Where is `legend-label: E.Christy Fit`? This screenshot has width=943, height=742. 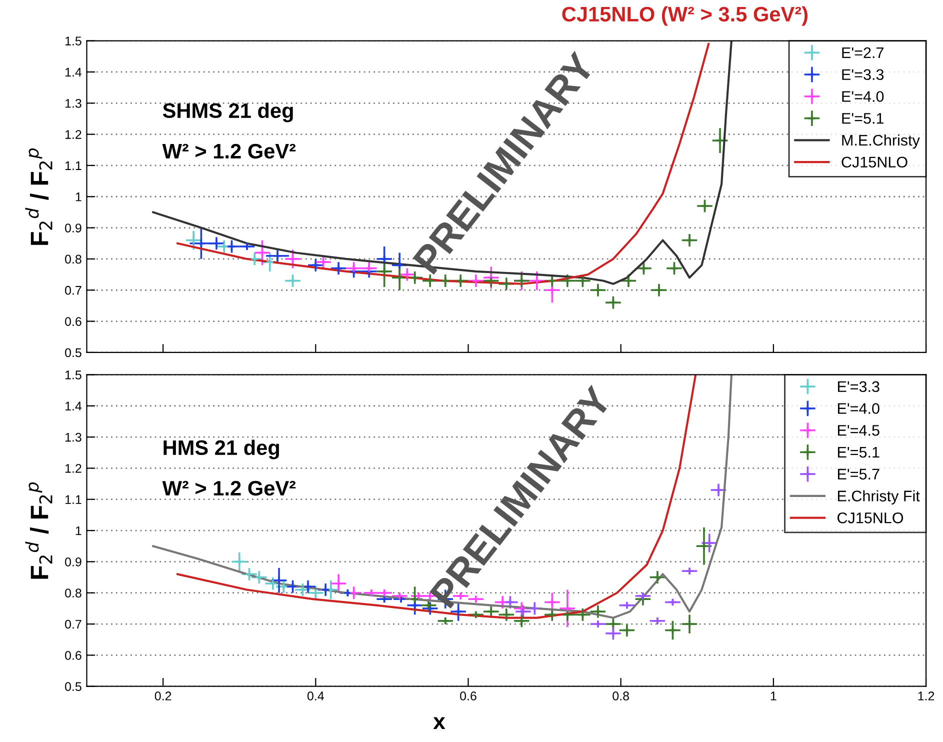 legend-label: E.Christy Fit is located at coordinates (879, 497).